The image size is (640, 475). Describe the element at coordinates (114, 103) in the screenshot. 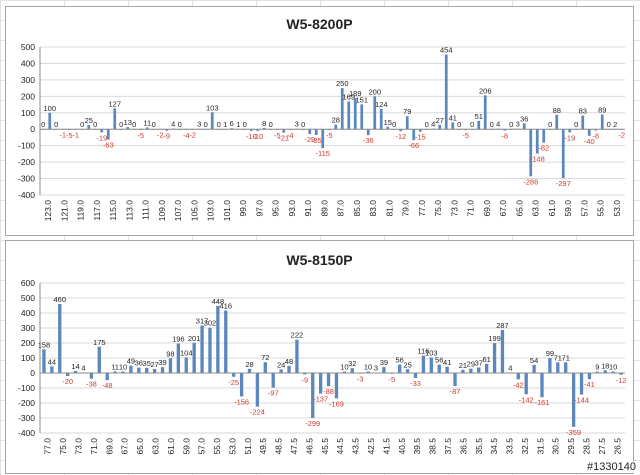

I see `data-label: 127` at that location.